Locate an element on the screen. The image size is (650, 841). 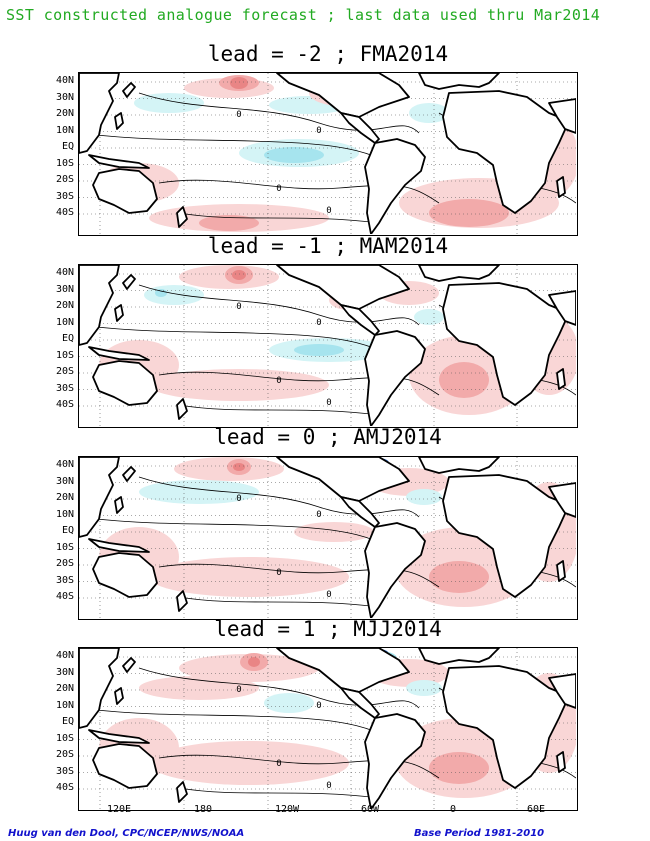
latitude-label: 20N is located at coordinates (64, 497).